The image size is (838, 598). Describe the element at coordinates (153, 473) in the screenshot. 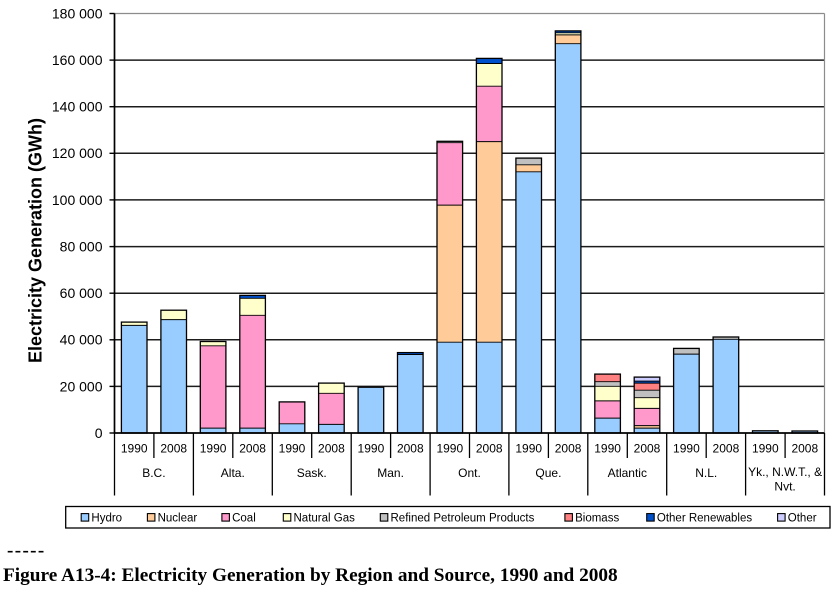

I see `svg-text: B.C.` at that location.